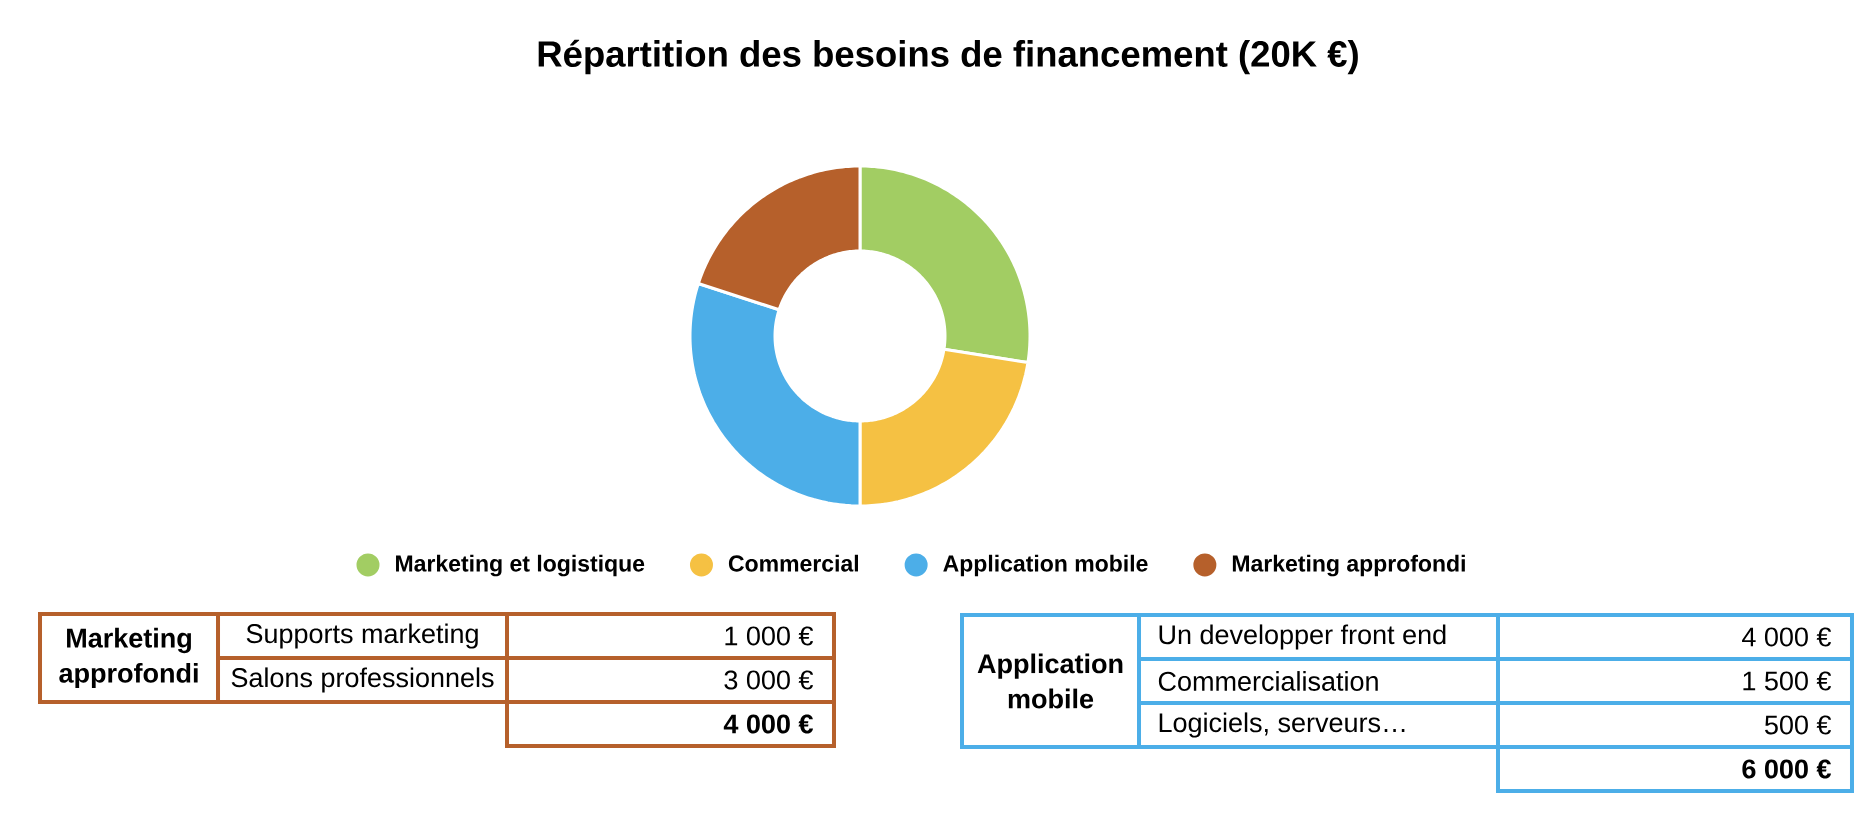 Image resolution: width=1876 pixels, height=822 pixels. I want to click on legend-label: Marketing et logistique, so click(520, 565).